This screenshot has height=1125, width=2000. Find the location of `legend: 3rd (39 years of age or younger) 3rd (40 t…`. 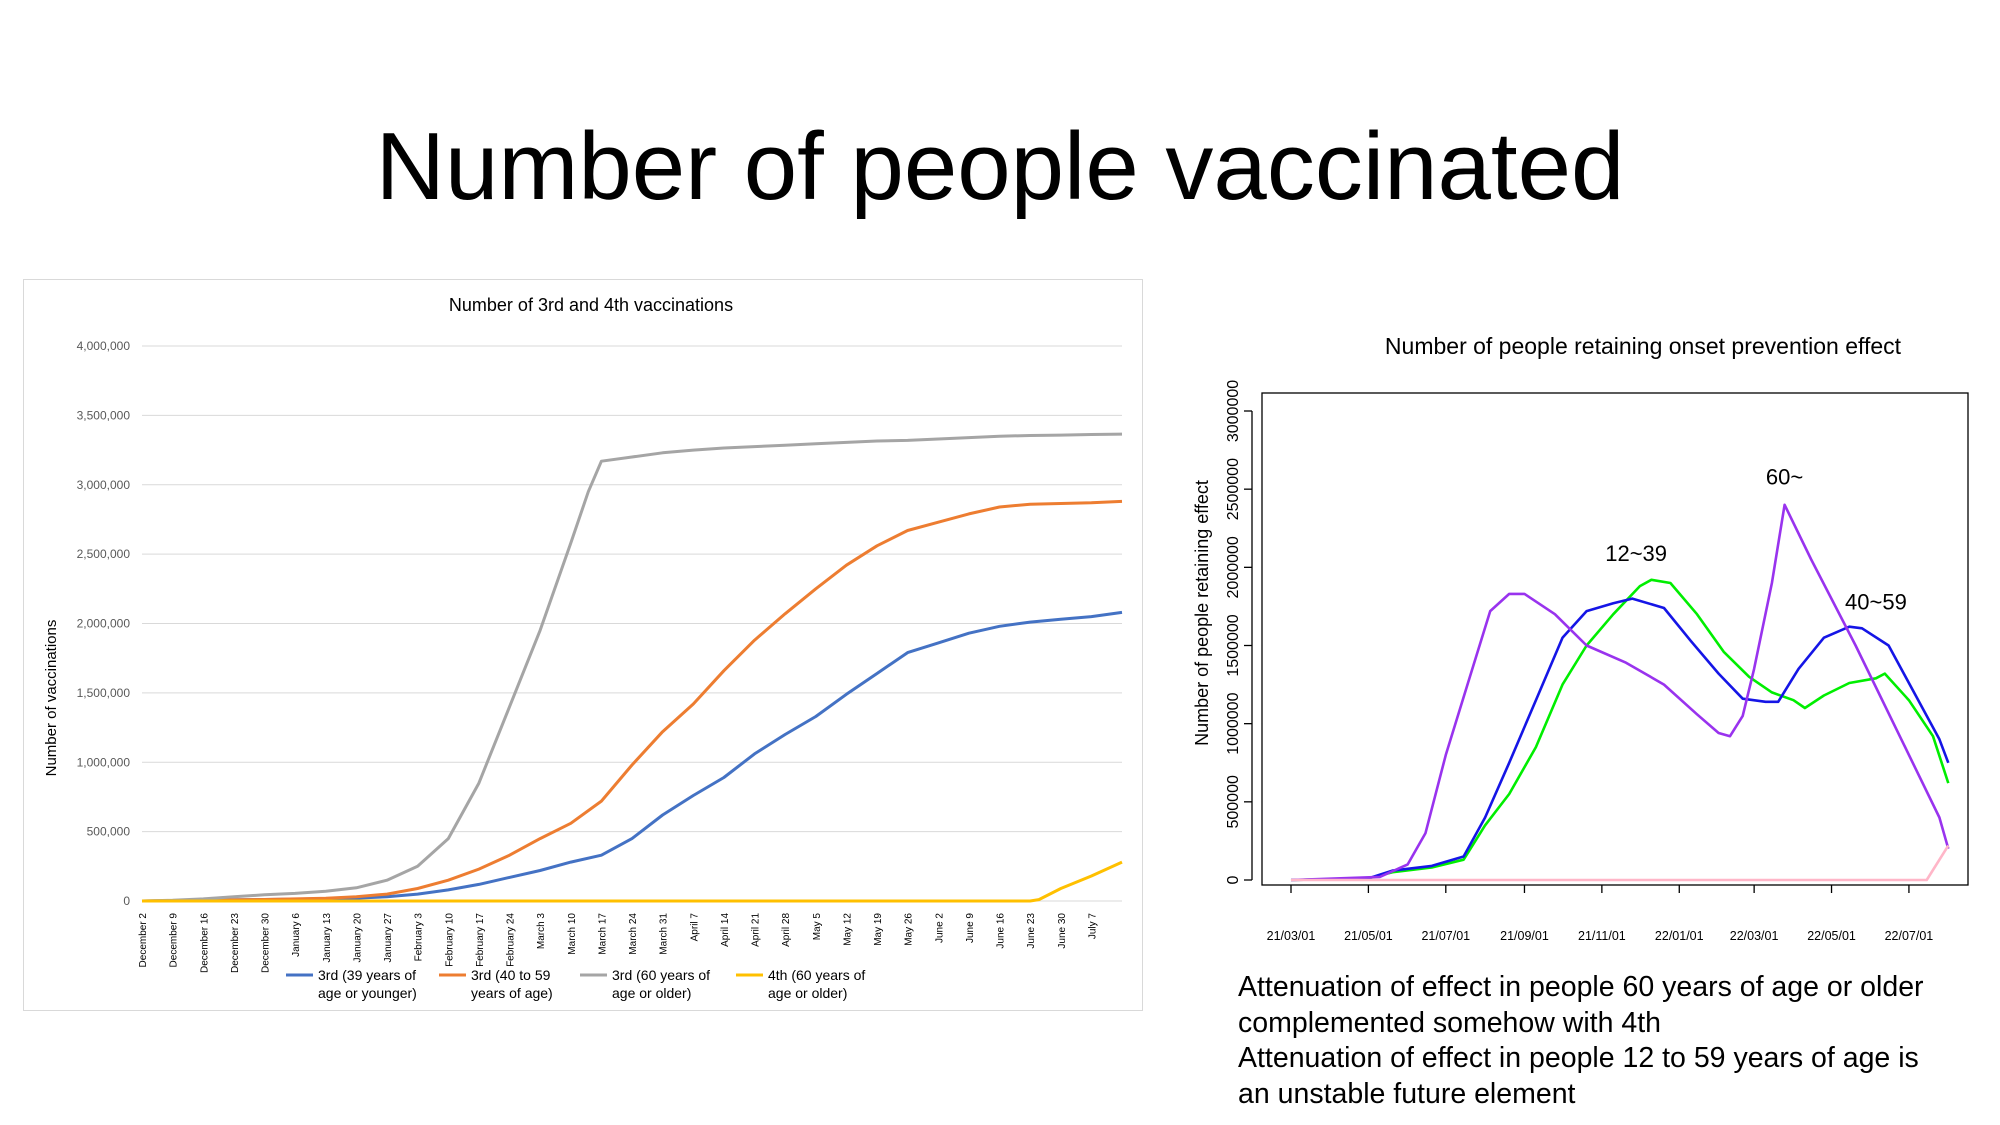

legend: 3rd (39 years of age or younger) 3rd (40 t… is located at coordinates (575, 984).